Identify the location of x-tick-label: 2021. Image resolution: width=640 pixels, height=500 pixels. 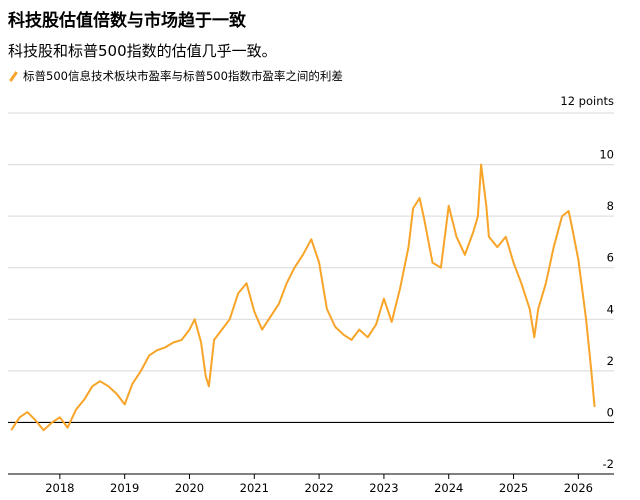
(254, 488).